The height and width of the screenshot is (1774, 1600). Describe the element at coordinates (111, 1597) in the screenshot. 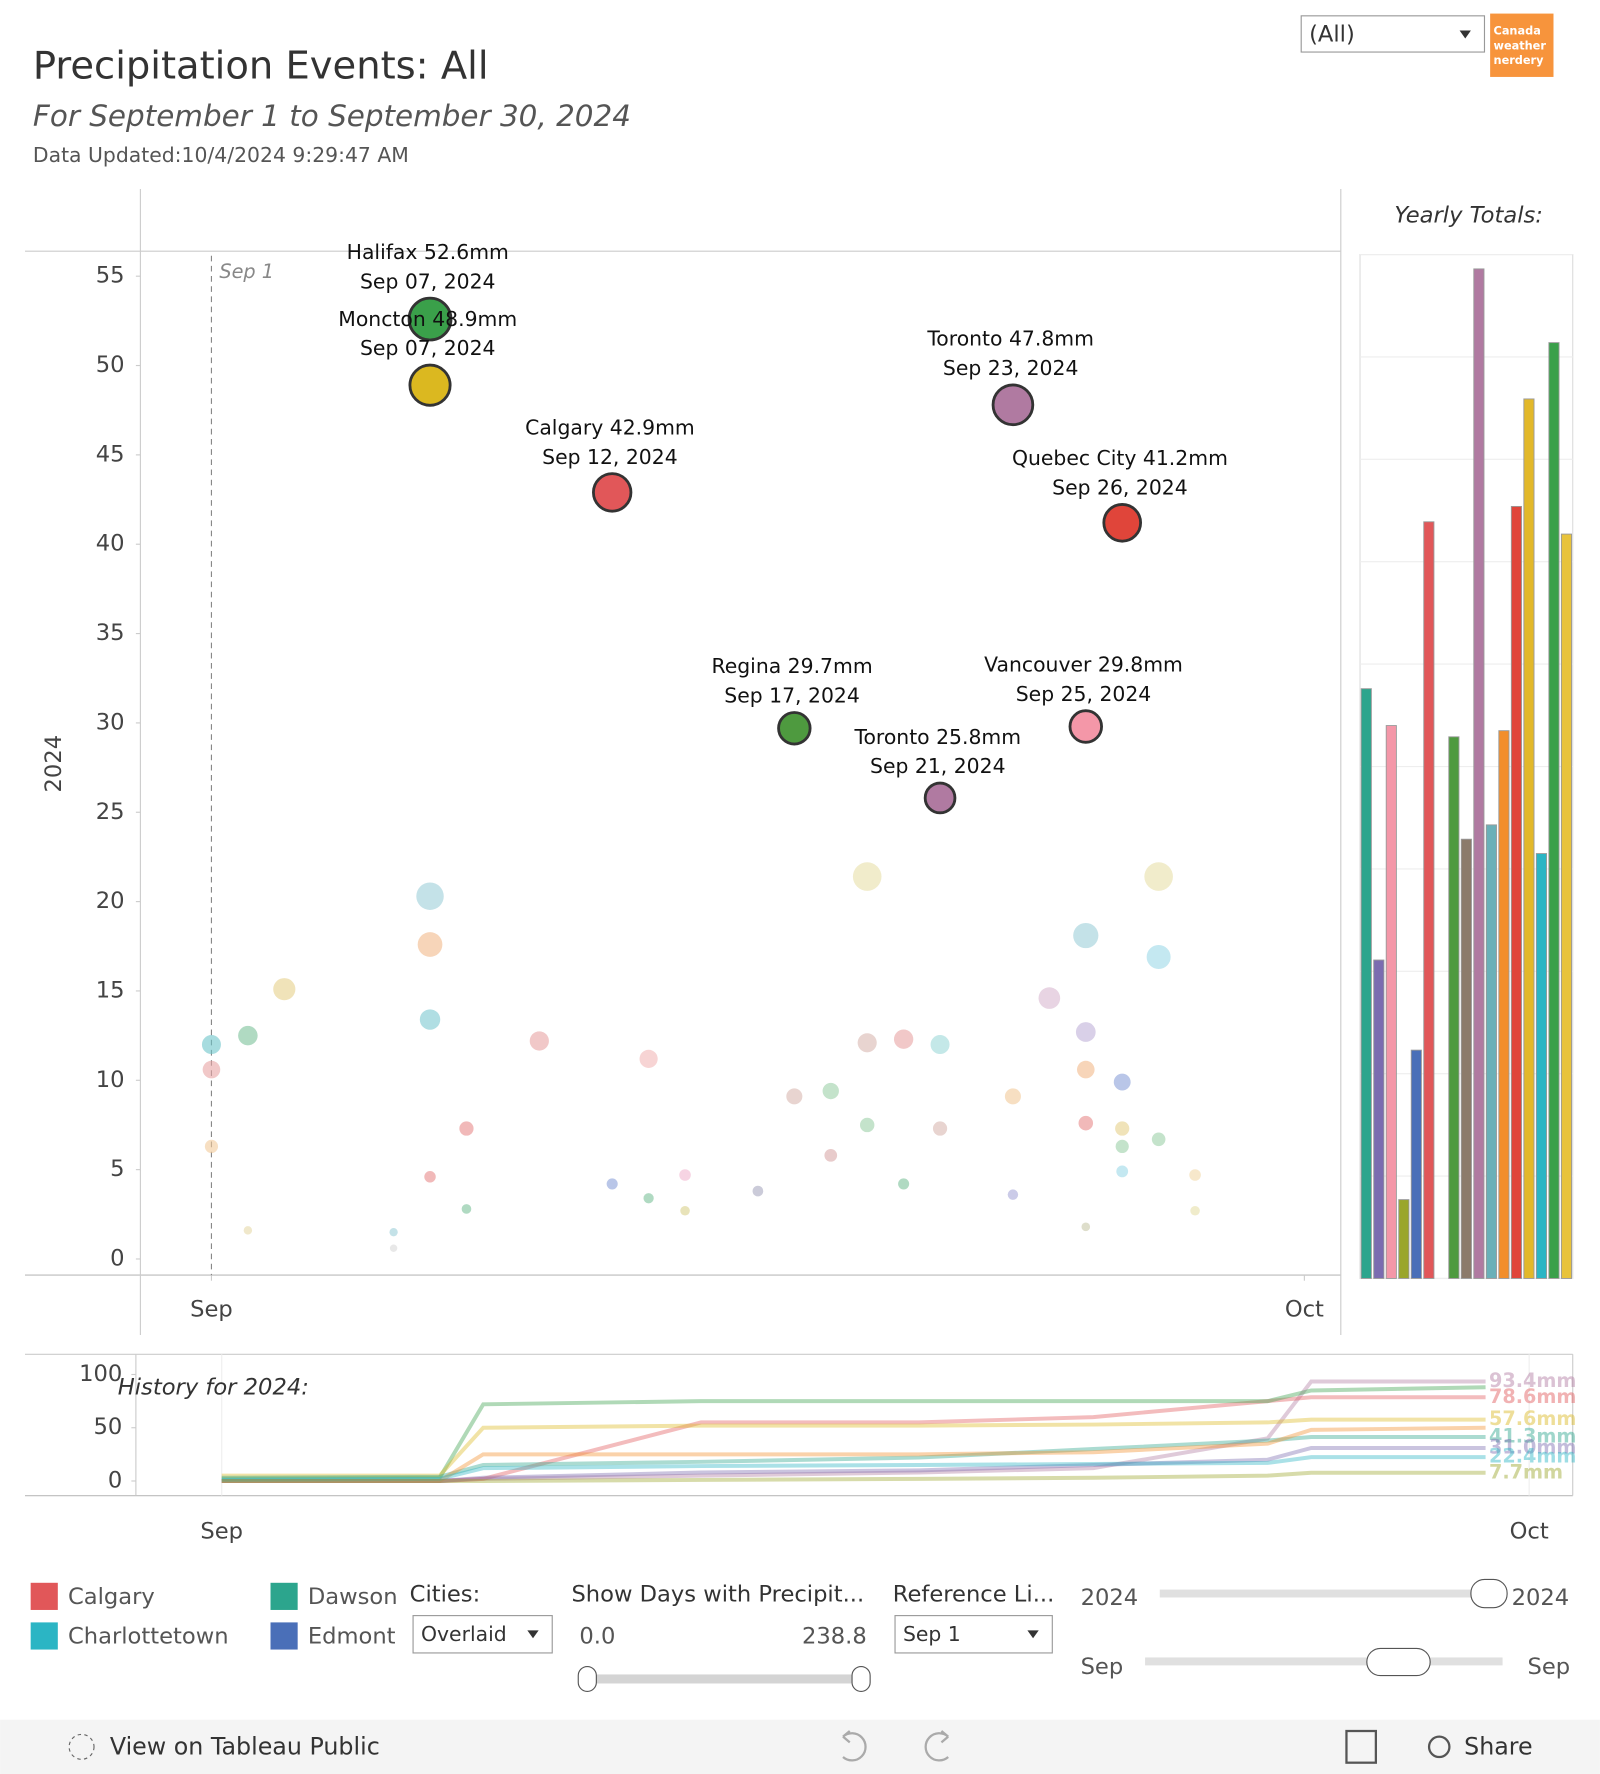

I see `legend-label: Calgary` at that location.